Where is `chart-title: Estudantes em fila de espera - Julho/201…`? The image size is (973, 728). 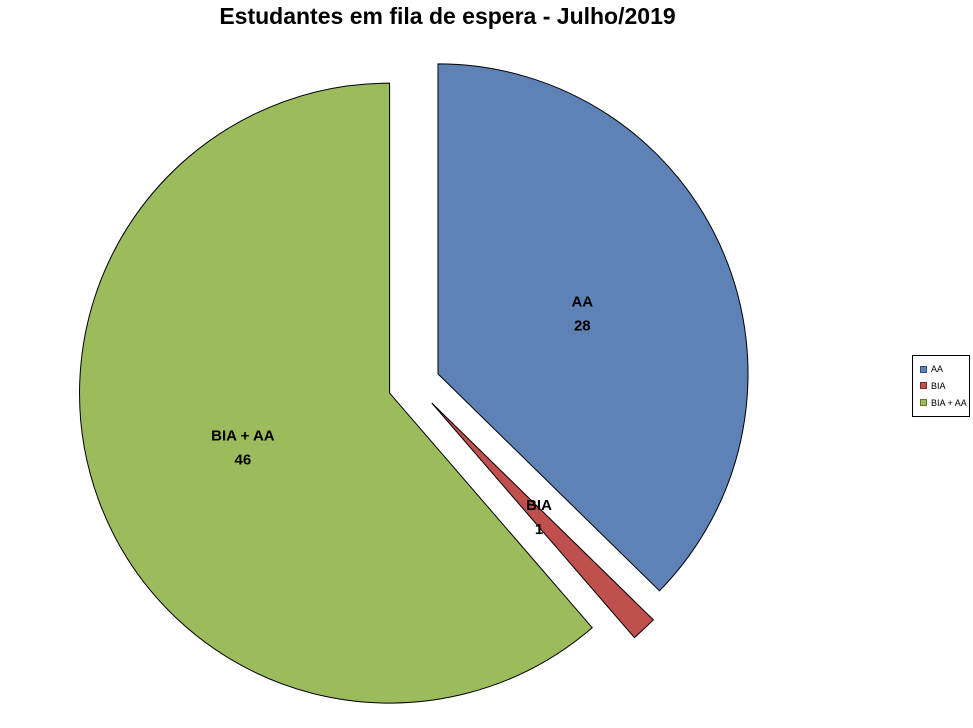 chart-title: Estudantes em fila de espera - Julho/201… is located at coordinates (447, 16).